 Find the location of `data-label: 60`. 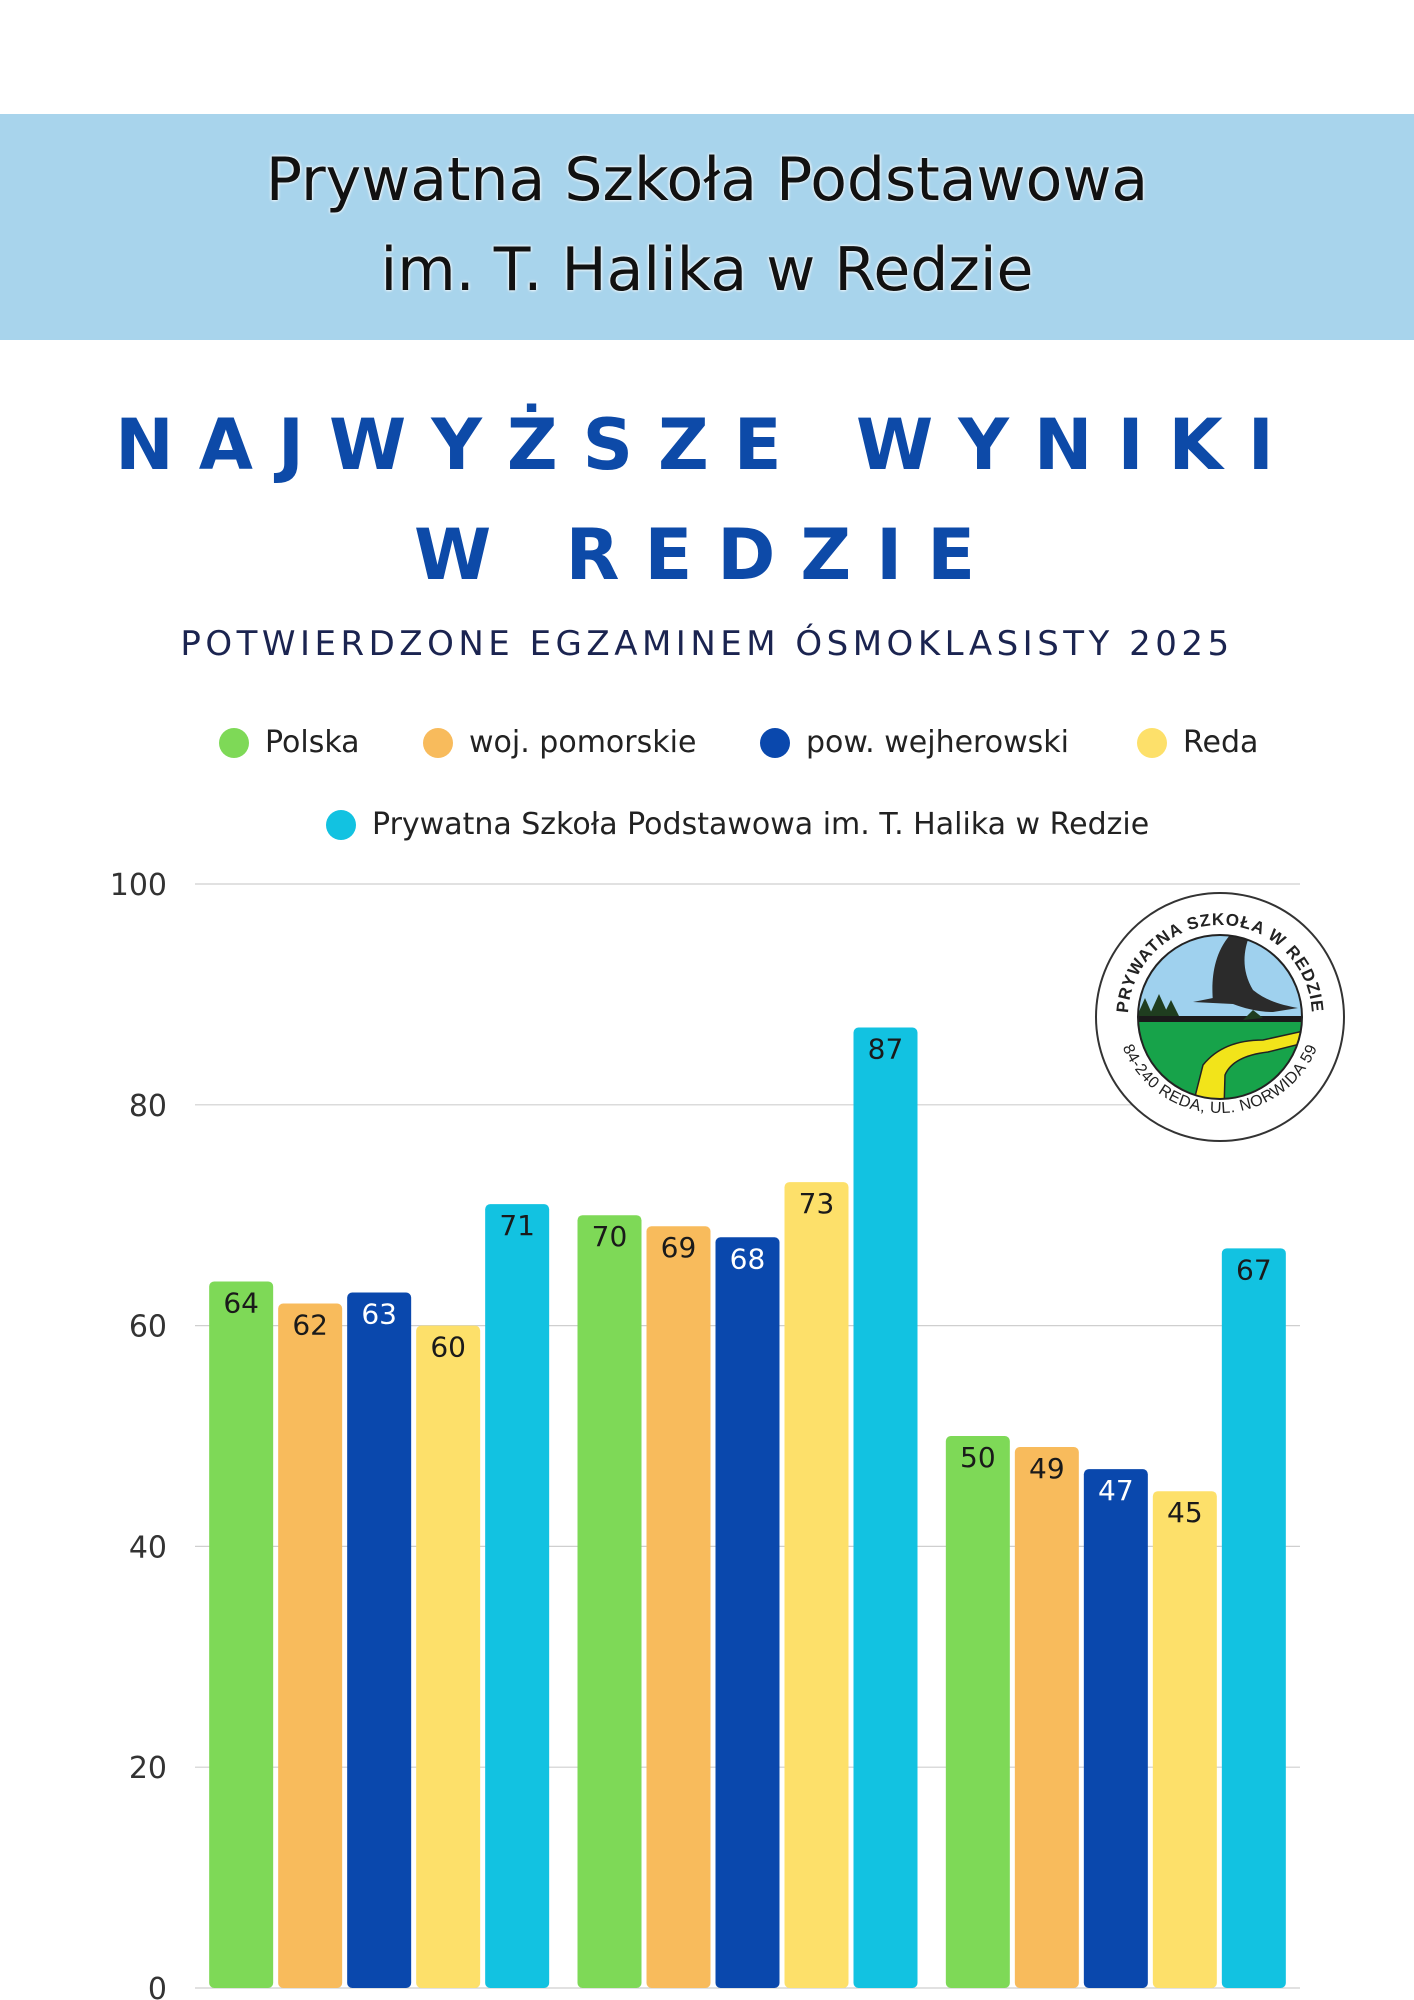

data-label: 60 is located at coordinates (448, 1347).